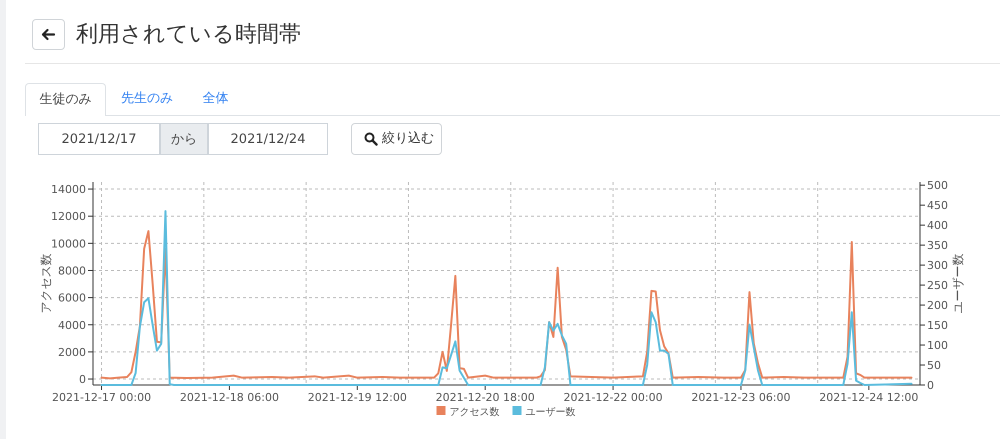 The image size is (1000, 439). I want to click on y-tick-label: 0, so click(82, 379).